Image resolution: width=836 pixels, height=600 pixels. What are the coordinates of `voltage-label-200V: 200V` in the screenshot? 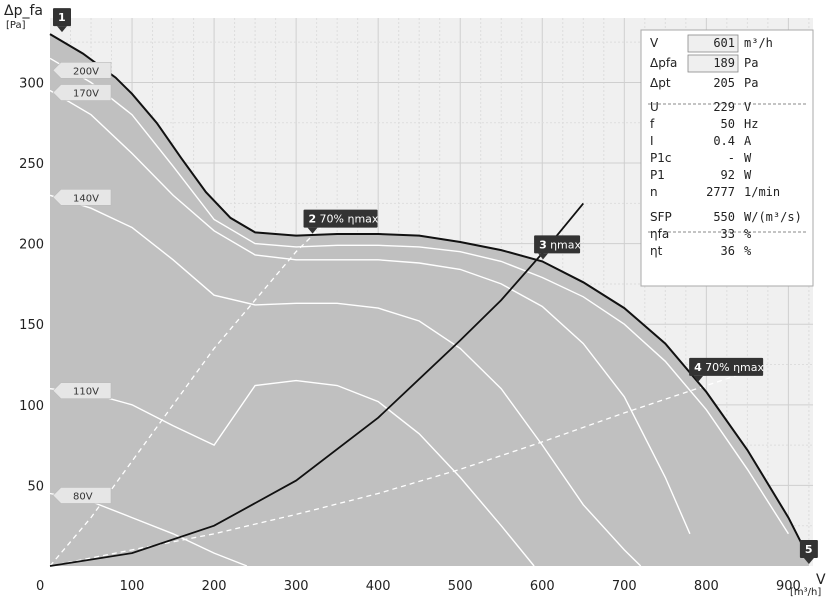 It's located at (82, 70).